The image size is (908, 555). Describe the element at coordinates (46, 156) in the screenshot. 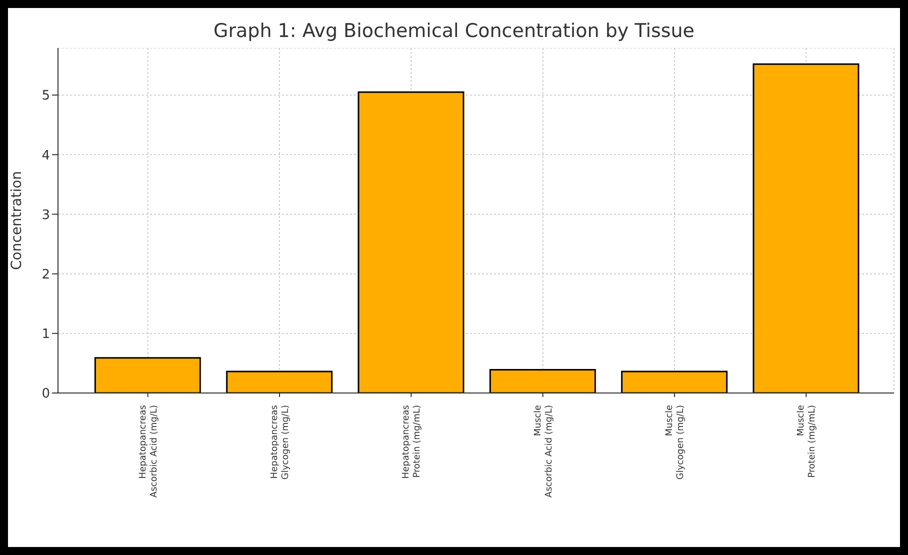

I see `y-tick-label: 4` at that location.